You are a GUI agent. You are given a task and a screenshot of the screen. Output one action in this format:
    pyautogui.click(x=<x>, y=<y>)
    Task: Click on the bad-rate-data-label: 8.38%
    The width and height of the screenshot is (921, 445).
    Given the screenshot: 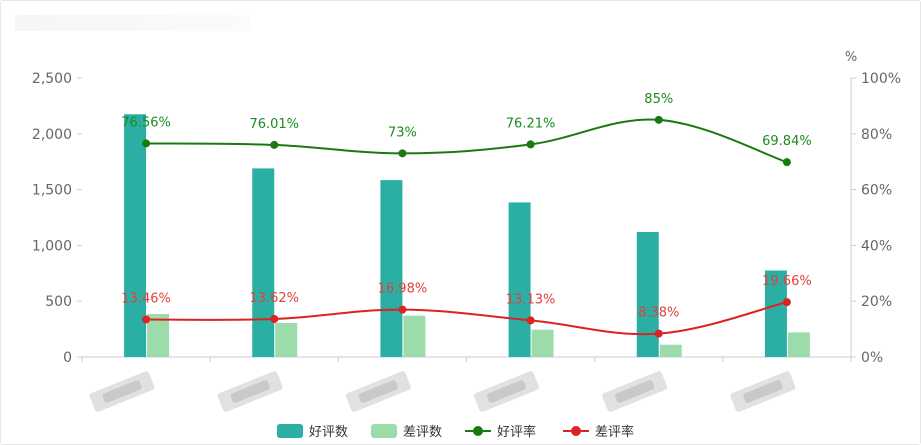 What is the action you would take?
    pyautogui.click(x=658, y=313)
    